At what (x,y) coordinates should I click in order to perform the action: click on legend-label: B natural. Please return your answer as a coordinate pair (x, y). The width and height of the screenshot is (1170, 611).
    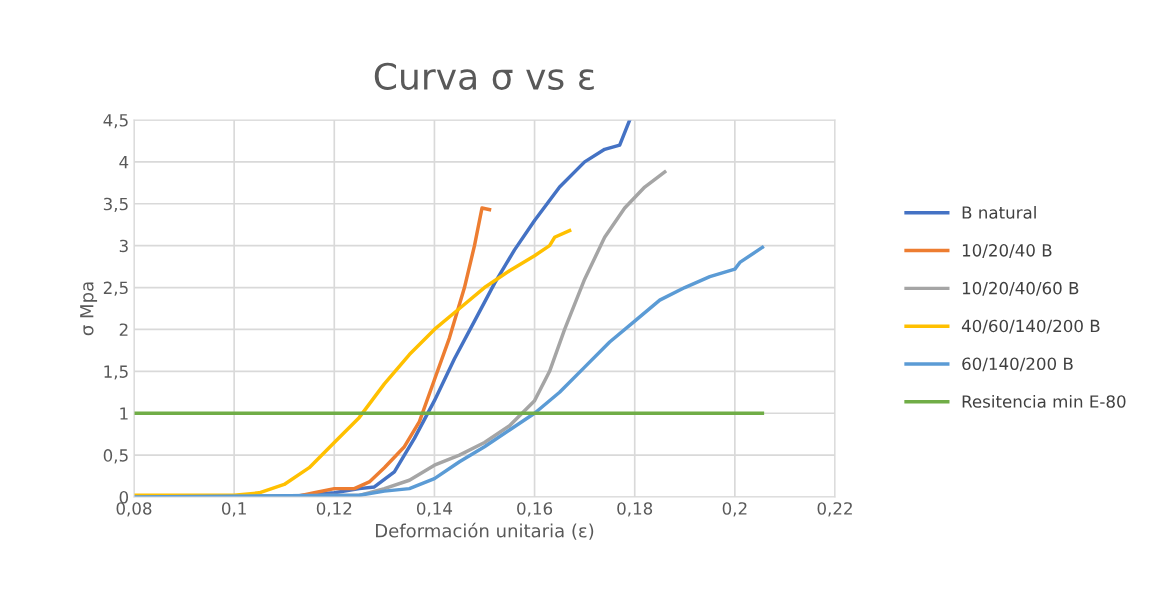
    Looking at the image, I should click on (999, 212).